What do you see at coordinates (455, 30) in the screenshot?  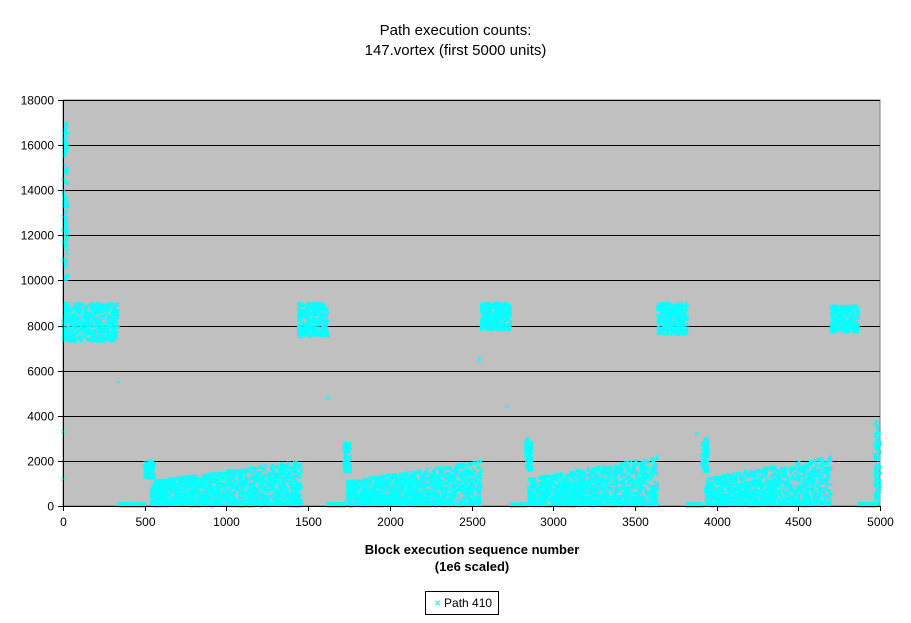 I see `chart-title: Path execution counts:` at bounding box center [455, 30].